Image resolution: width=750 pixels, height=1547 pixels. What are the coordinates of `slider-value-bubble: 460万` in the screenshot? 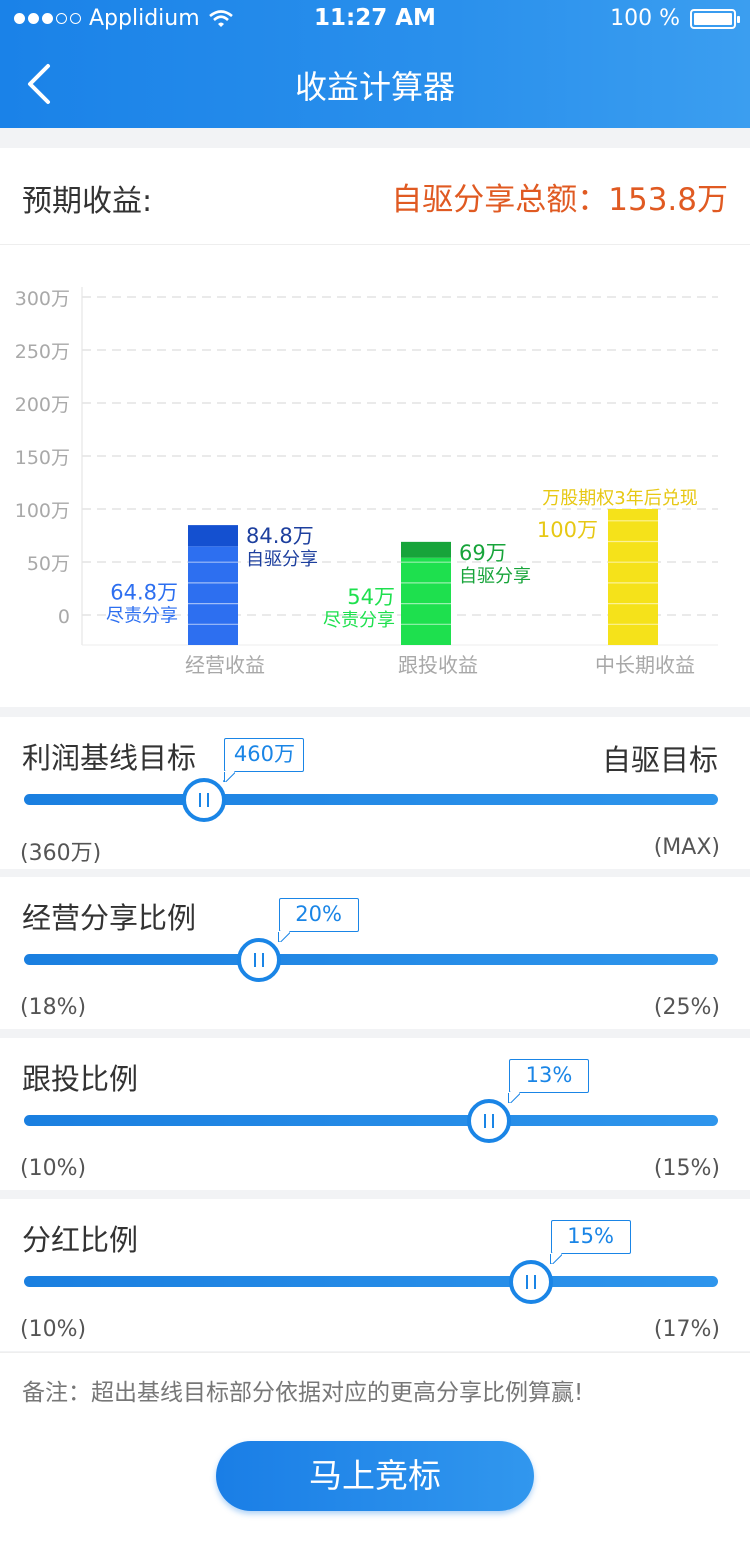 It's located at (264, 760).